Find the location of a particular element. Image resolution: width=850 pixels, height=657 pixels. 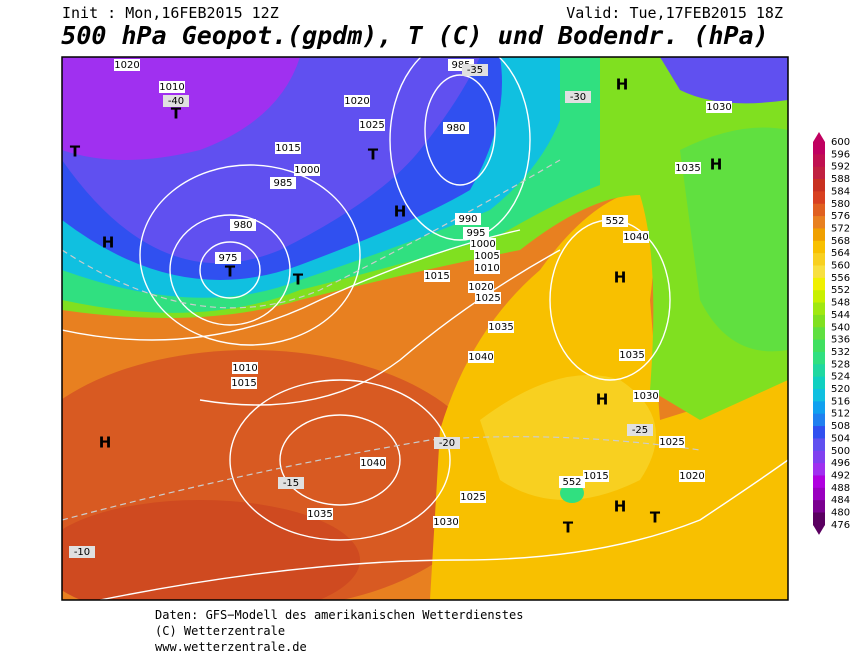

colorbar-label: 548 is located at coordinates (840, 303).